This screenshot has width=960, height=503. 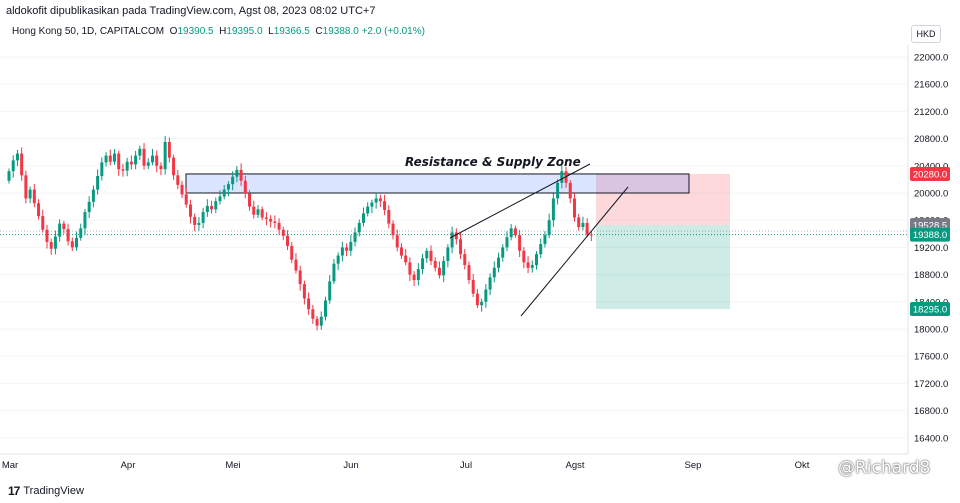 What do you see at coordinates (931, 248) in the screenshot?
I see `y-tick-label: 19200.0` at bounding box center [931, 248].